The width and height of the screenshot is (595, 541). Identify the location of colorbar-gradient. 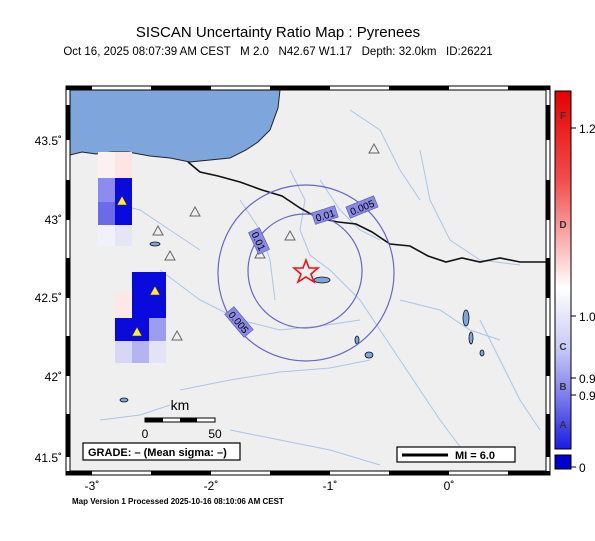
(563, 270).